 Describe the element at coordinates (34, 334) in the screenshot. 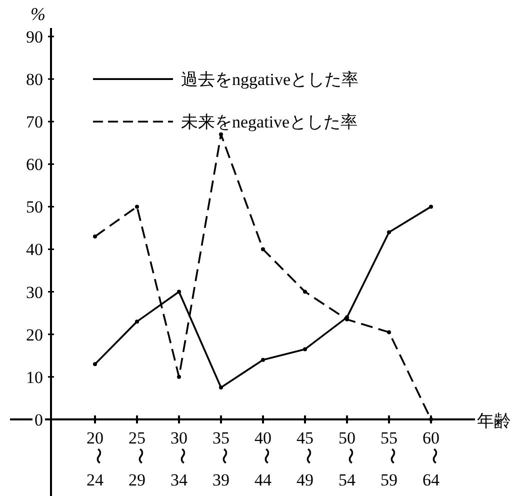

I see `y-tick-label: 20` at that location.